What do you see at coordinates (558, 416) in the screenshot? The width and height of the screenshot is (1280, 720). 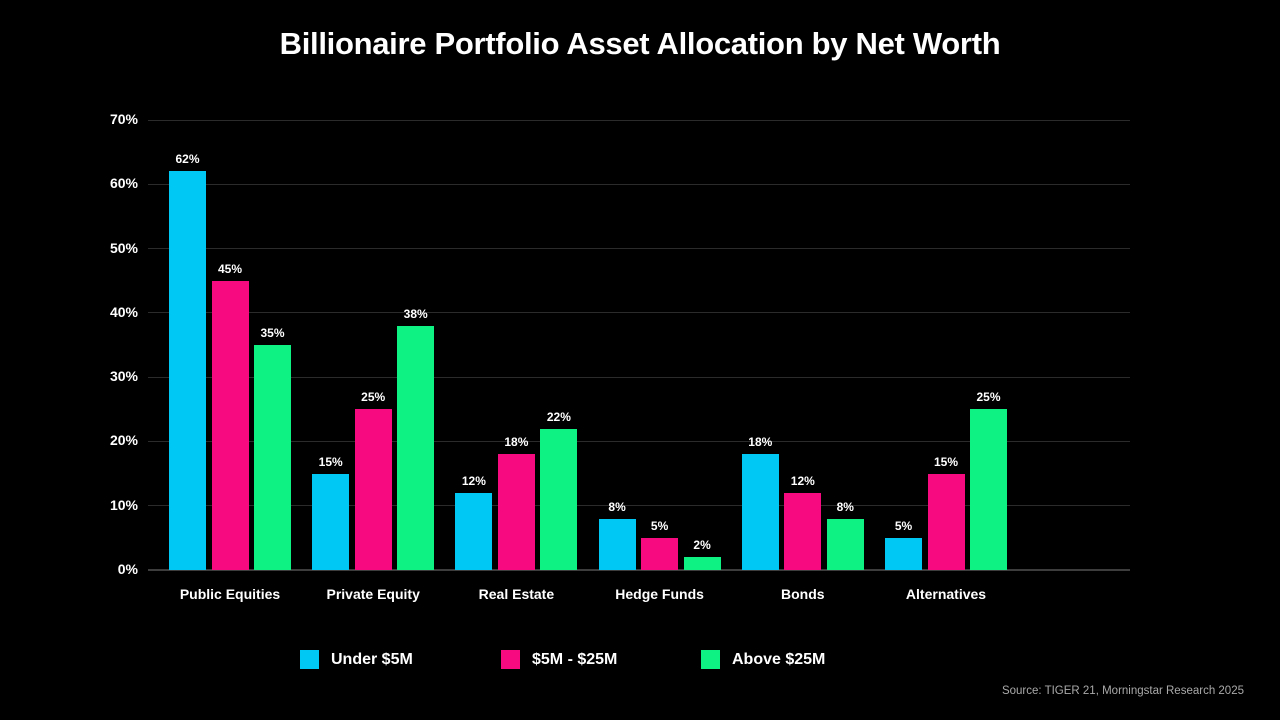 I see `bar-value-label: 22%` at bounding box center [558, 416].